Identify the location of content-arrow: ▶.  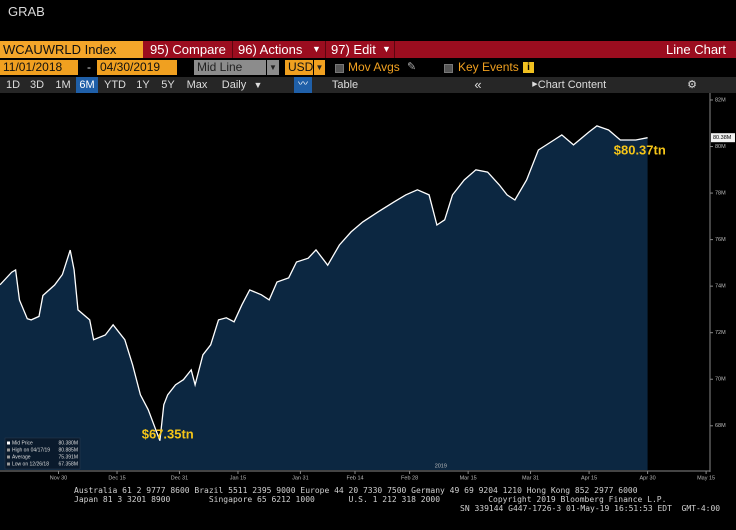
(535, 84).